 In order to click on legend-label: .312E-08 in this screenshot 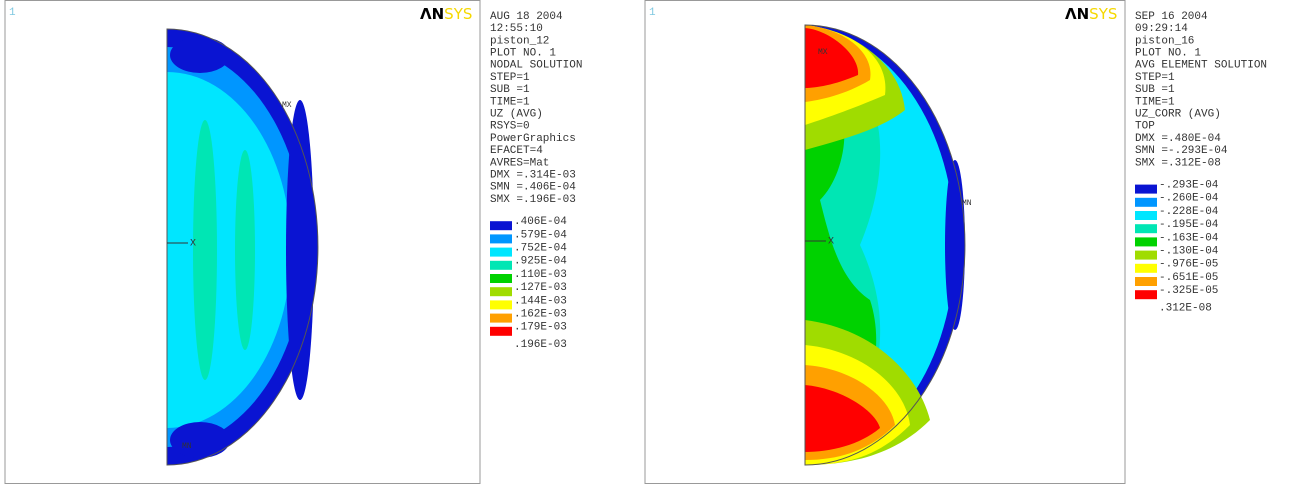, I will do `click(1185, 308)`.